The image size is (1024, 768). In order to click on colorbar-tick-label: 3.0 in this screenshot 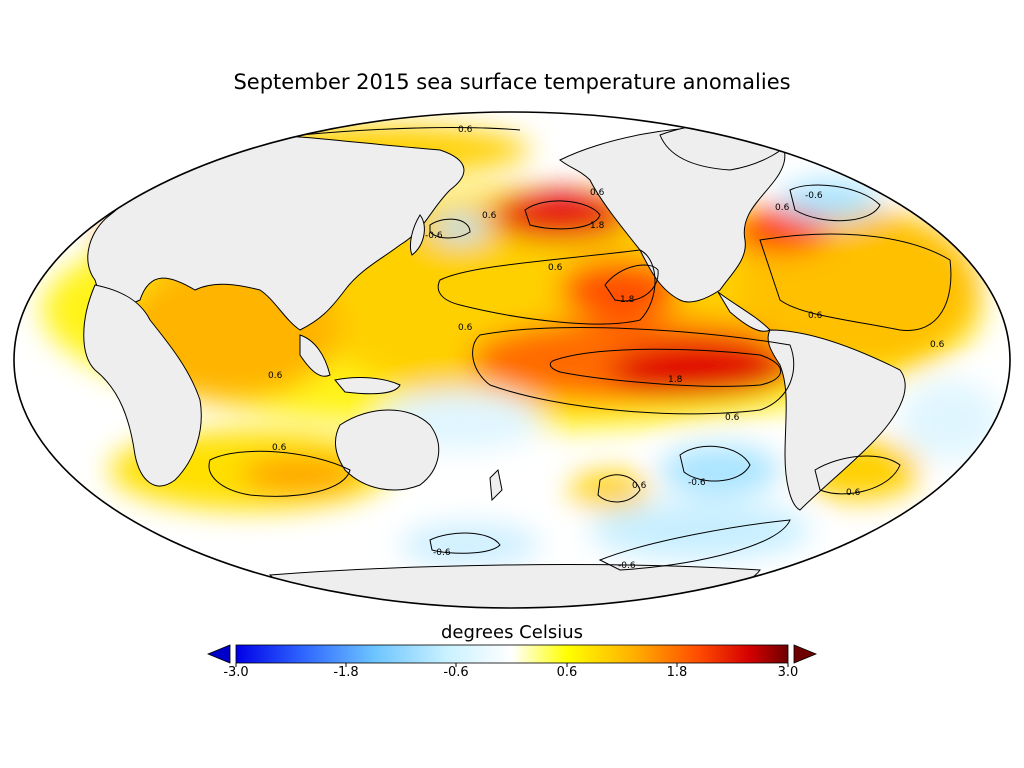, I will do `click(788, 672)`.